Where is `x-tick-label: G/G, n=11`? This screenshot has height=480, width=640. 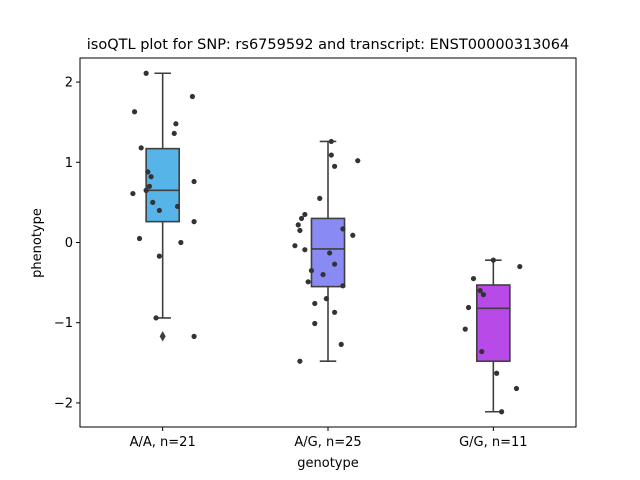 x-tick-label: G/G, n=11 is located at coordinates (493, 442).